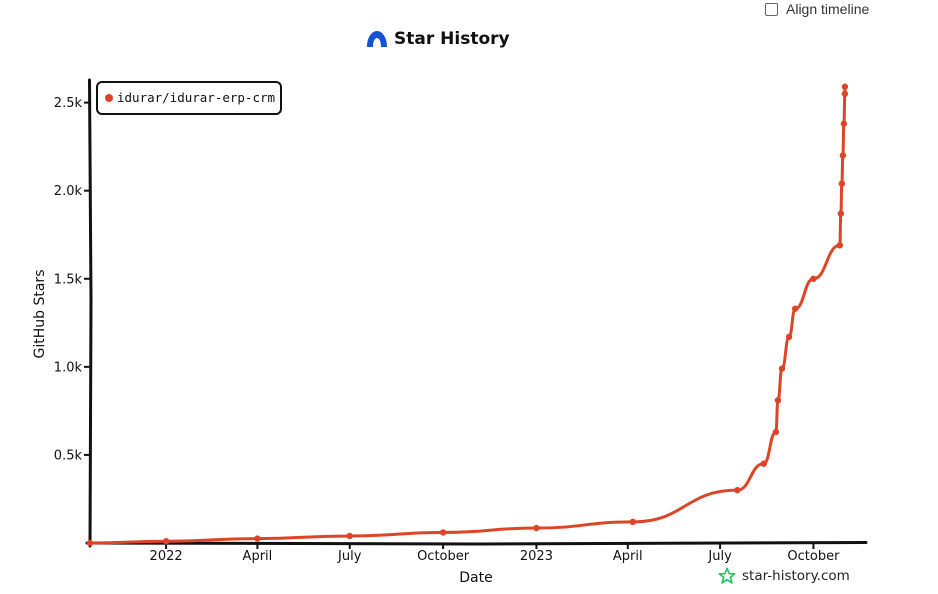 The width and height of the screenshot is (938, 594). I want to click on legend: idurar/idurar-erp-crm, so click(189, 98).